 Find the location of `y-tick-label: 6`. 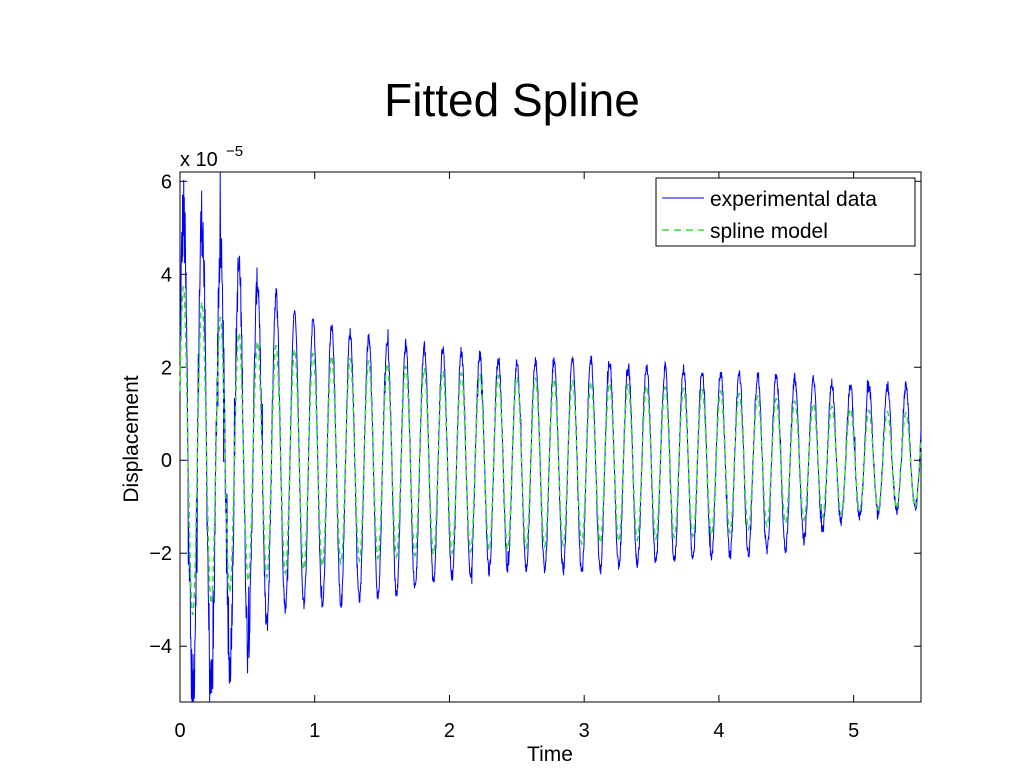

y-tick-label: 6 is located at coordinates (166, 182).